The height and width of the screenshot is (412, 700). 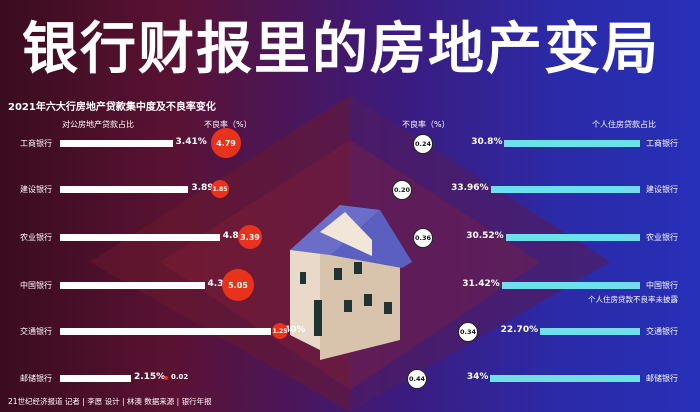 What do you see at coordinates (228, 124) in the screenshot?
I see `left-npl-header: 不良率（%）` at bounding box center [228, 124].